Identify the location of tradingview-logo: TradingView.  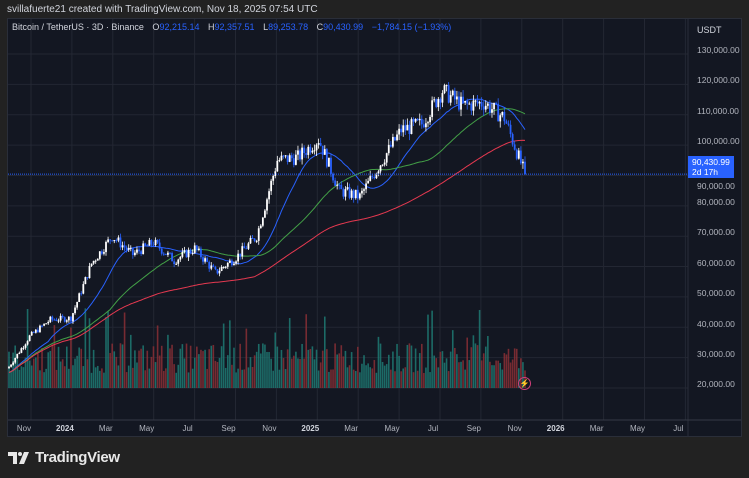
(64, 457).